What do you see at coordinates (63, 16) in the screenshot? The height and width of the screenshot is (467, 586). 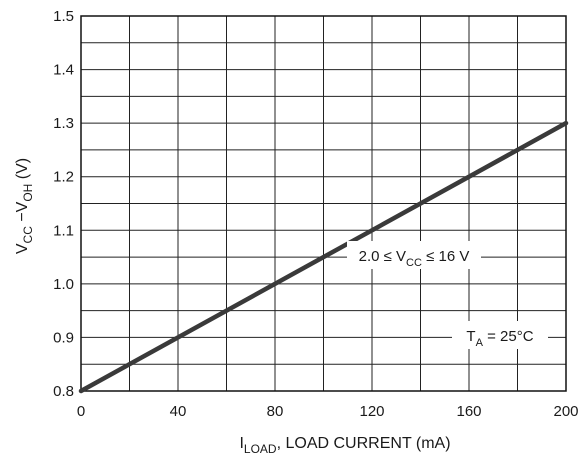 I see `y-tick-label: 1.5` at bounding box center [63, 16].